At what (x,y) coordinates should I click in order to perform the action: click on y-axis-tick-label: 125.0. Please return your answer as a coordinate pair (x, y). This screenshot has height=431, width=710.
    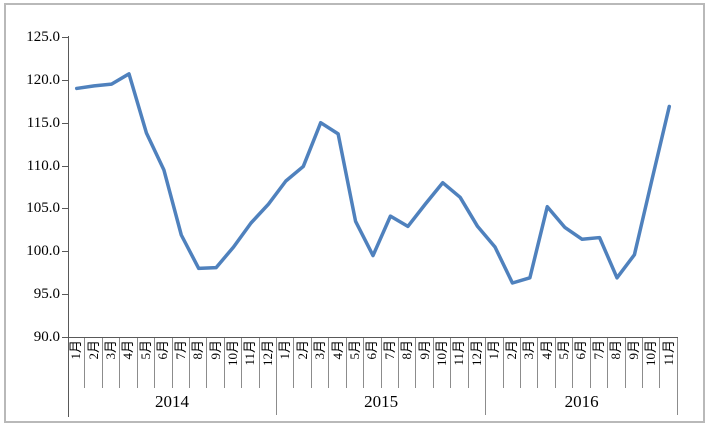
    Looking at the image, I should click on (43, 37).